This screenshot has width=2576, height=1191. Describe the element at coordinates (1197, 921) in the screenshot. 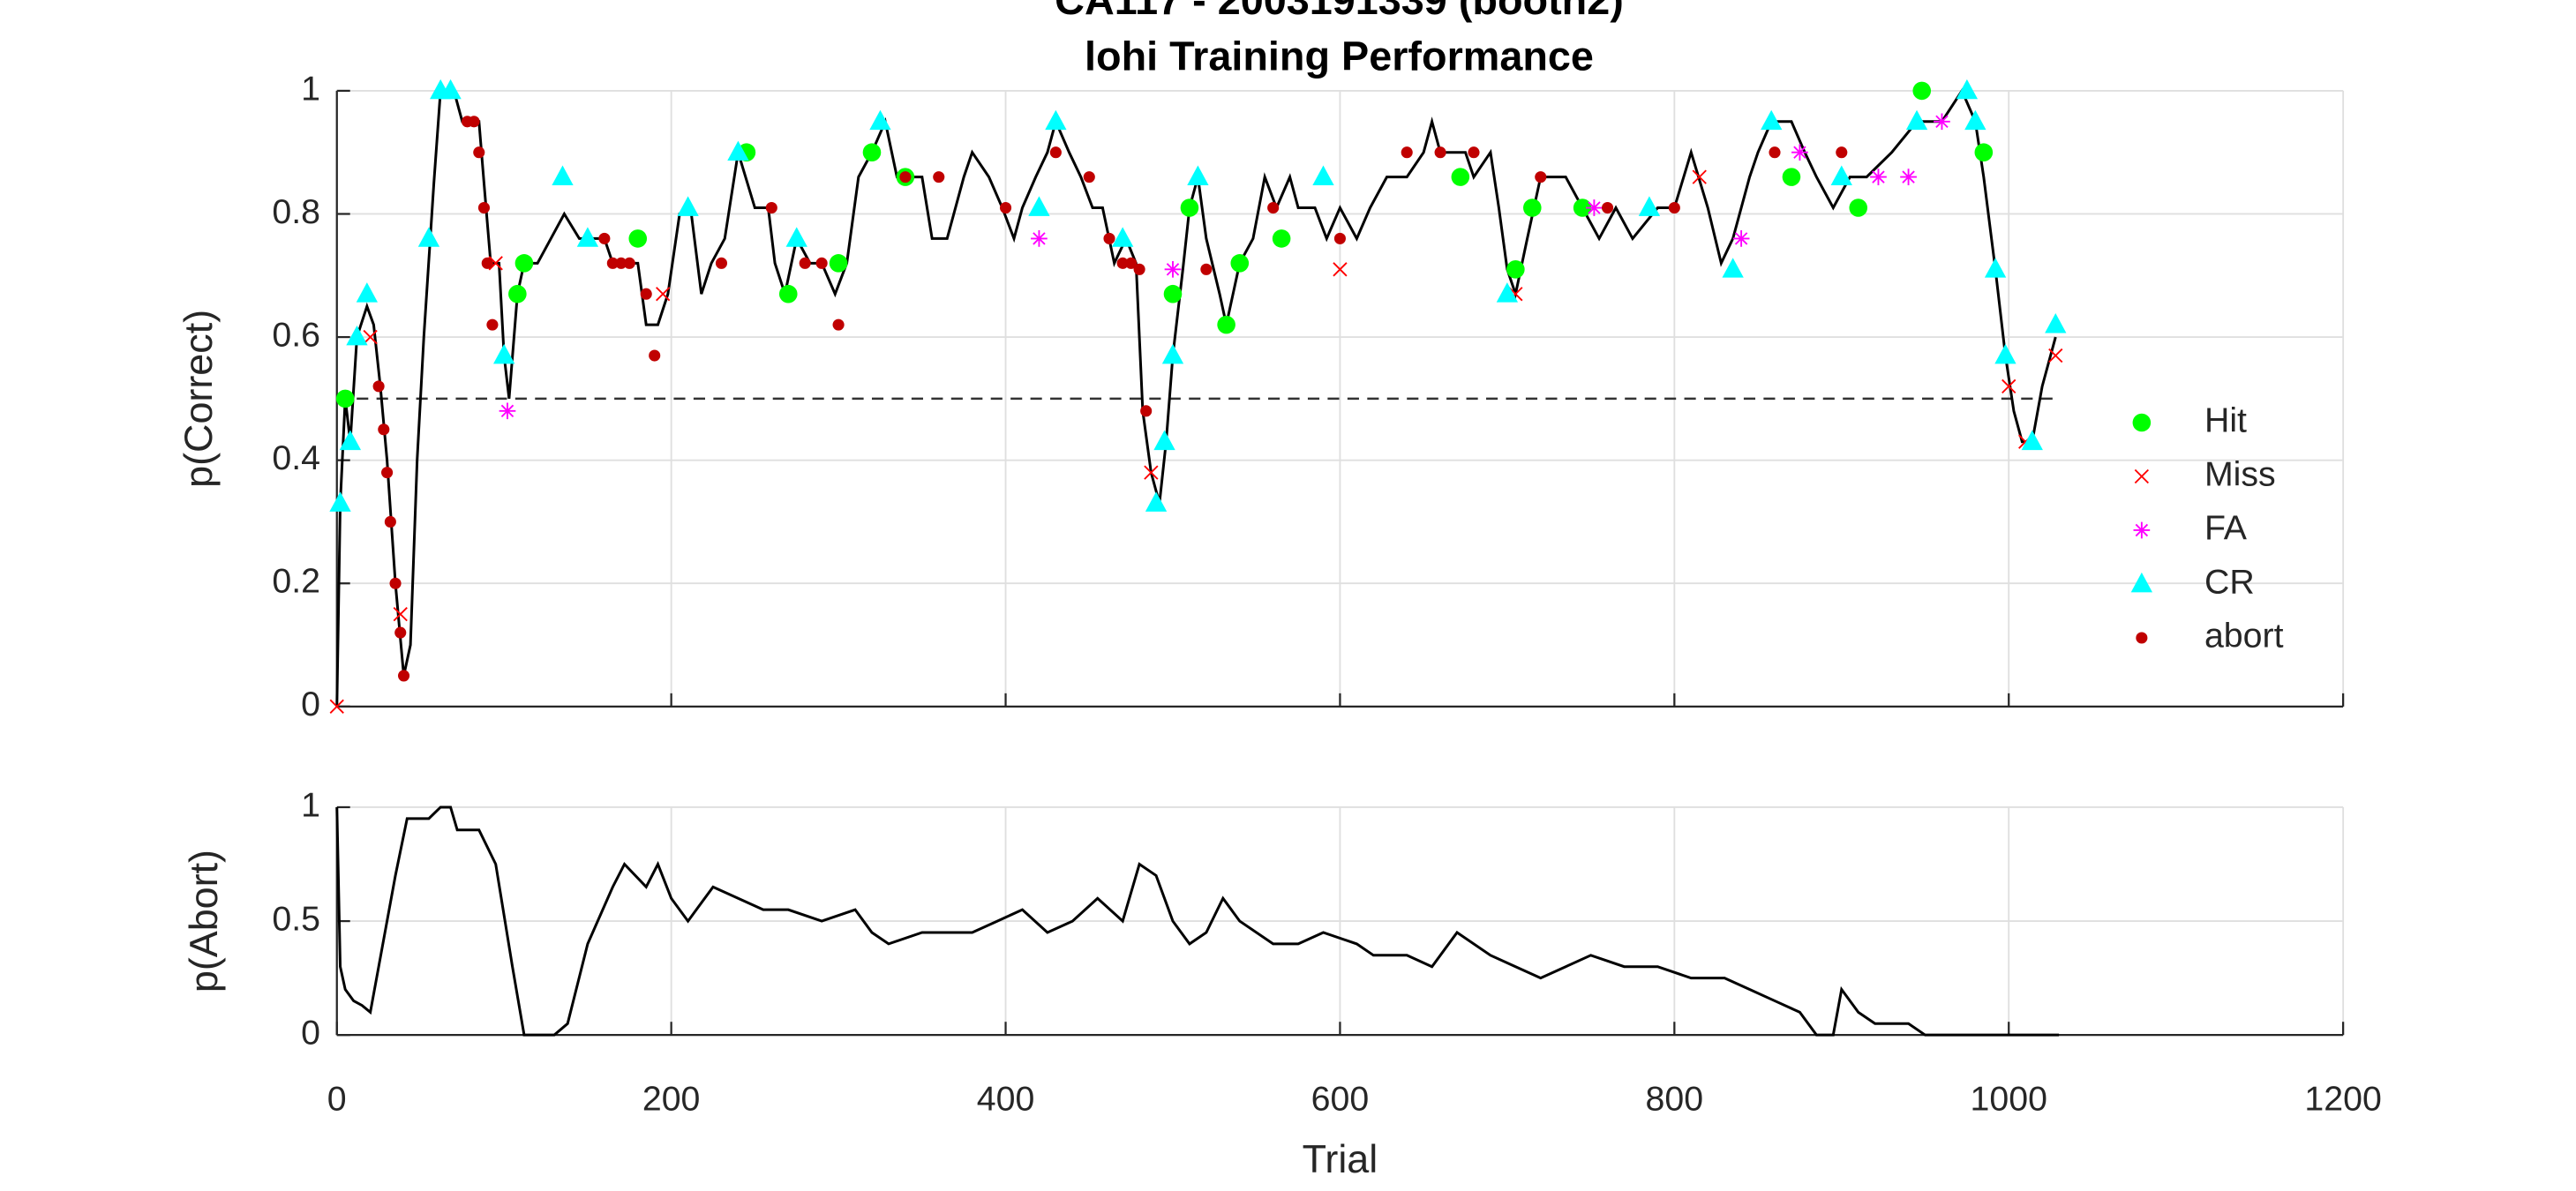

I see `data-line` at that location.